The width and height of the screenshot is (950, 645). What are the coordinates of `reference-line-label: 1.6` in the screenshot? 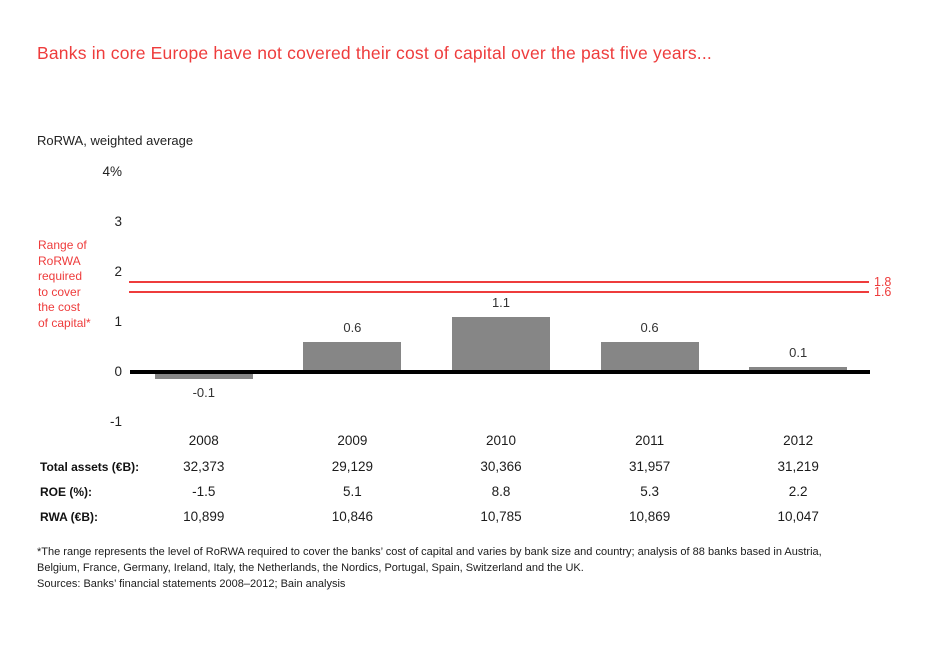 It's located at (883, 292).